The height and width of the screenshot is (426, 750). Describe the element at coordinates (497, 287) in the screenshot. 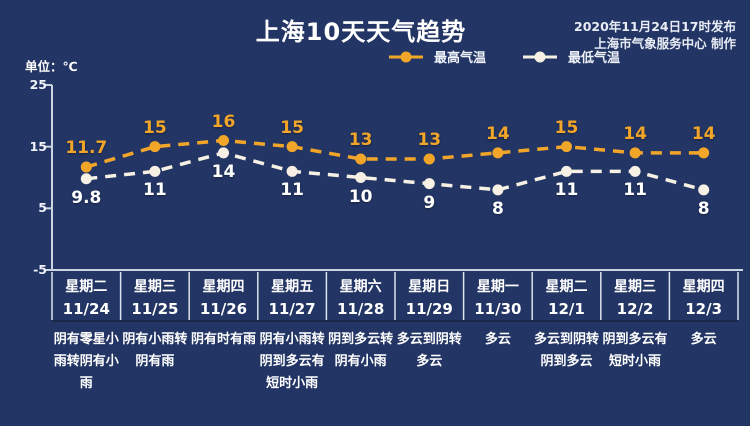

I see `weekday-label: 星期一` at that location.